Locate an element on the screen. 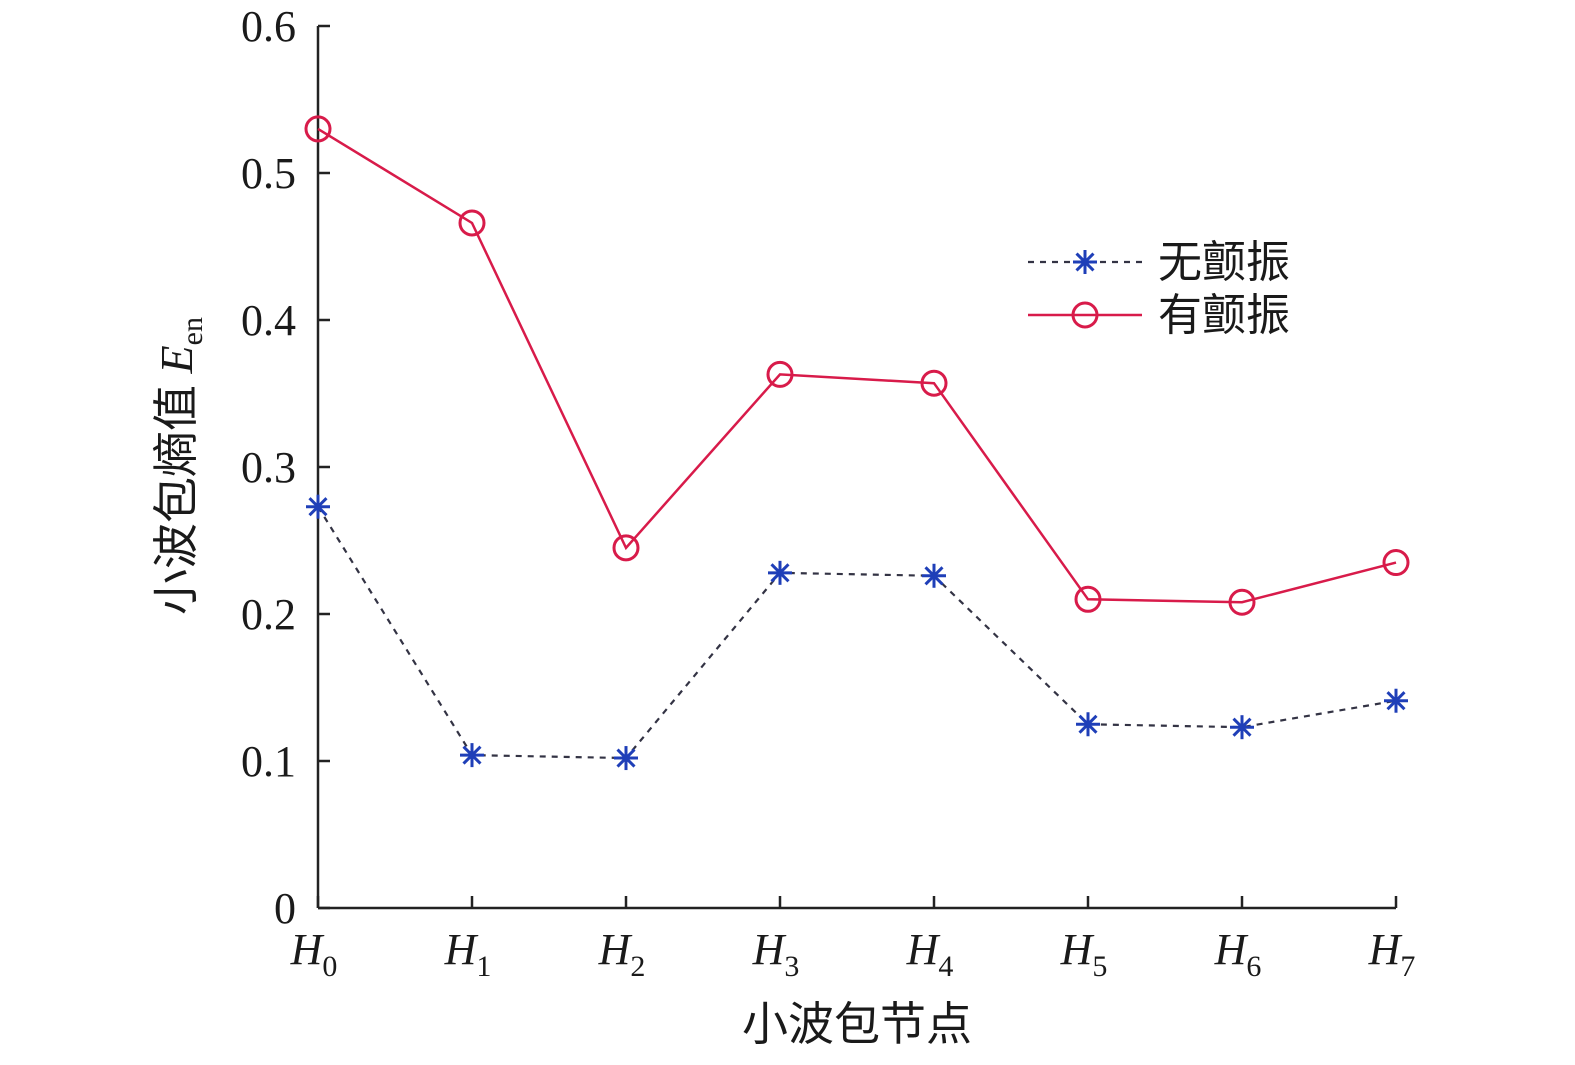  x-tick-label: H6 is located at coordinates (1238, 954).